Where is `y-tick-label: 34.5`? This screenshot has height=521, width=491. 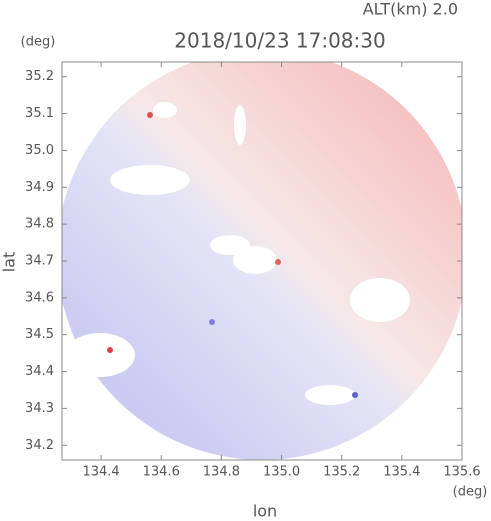
y-tick-label: 34.5 is located at coordinates (39, 334).